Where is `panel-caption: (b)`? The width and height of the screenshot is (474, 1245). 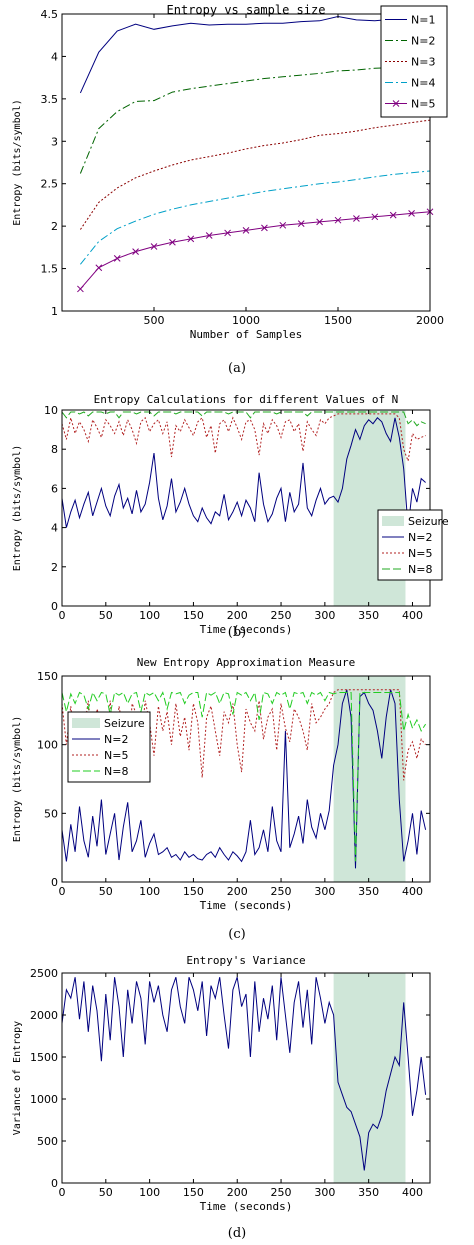
panel-caption: (b) is located at coordinates (237, 632).